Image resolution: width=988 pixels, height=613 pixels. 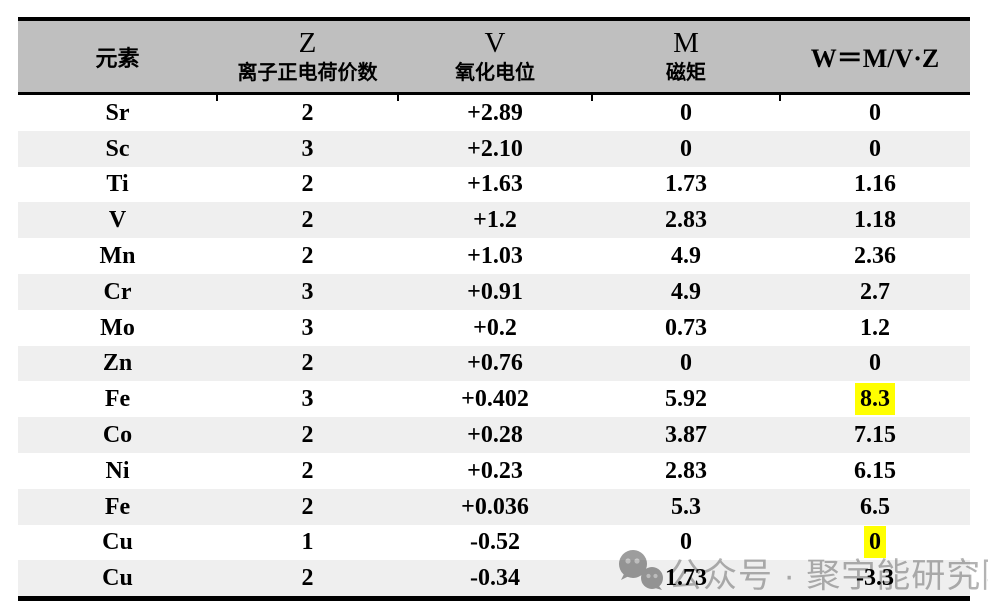 I want to click on header-charge-letter: Z, so click(x=307, y=42).